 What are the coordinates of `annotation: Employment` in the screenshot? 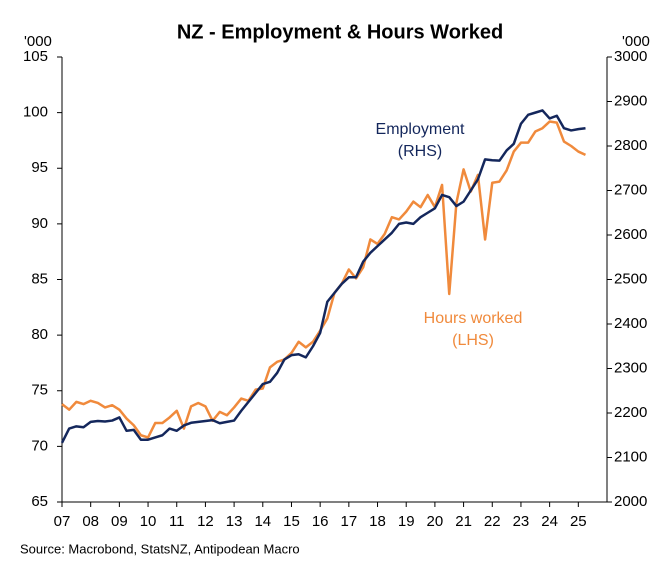 It's located at (420, 129).